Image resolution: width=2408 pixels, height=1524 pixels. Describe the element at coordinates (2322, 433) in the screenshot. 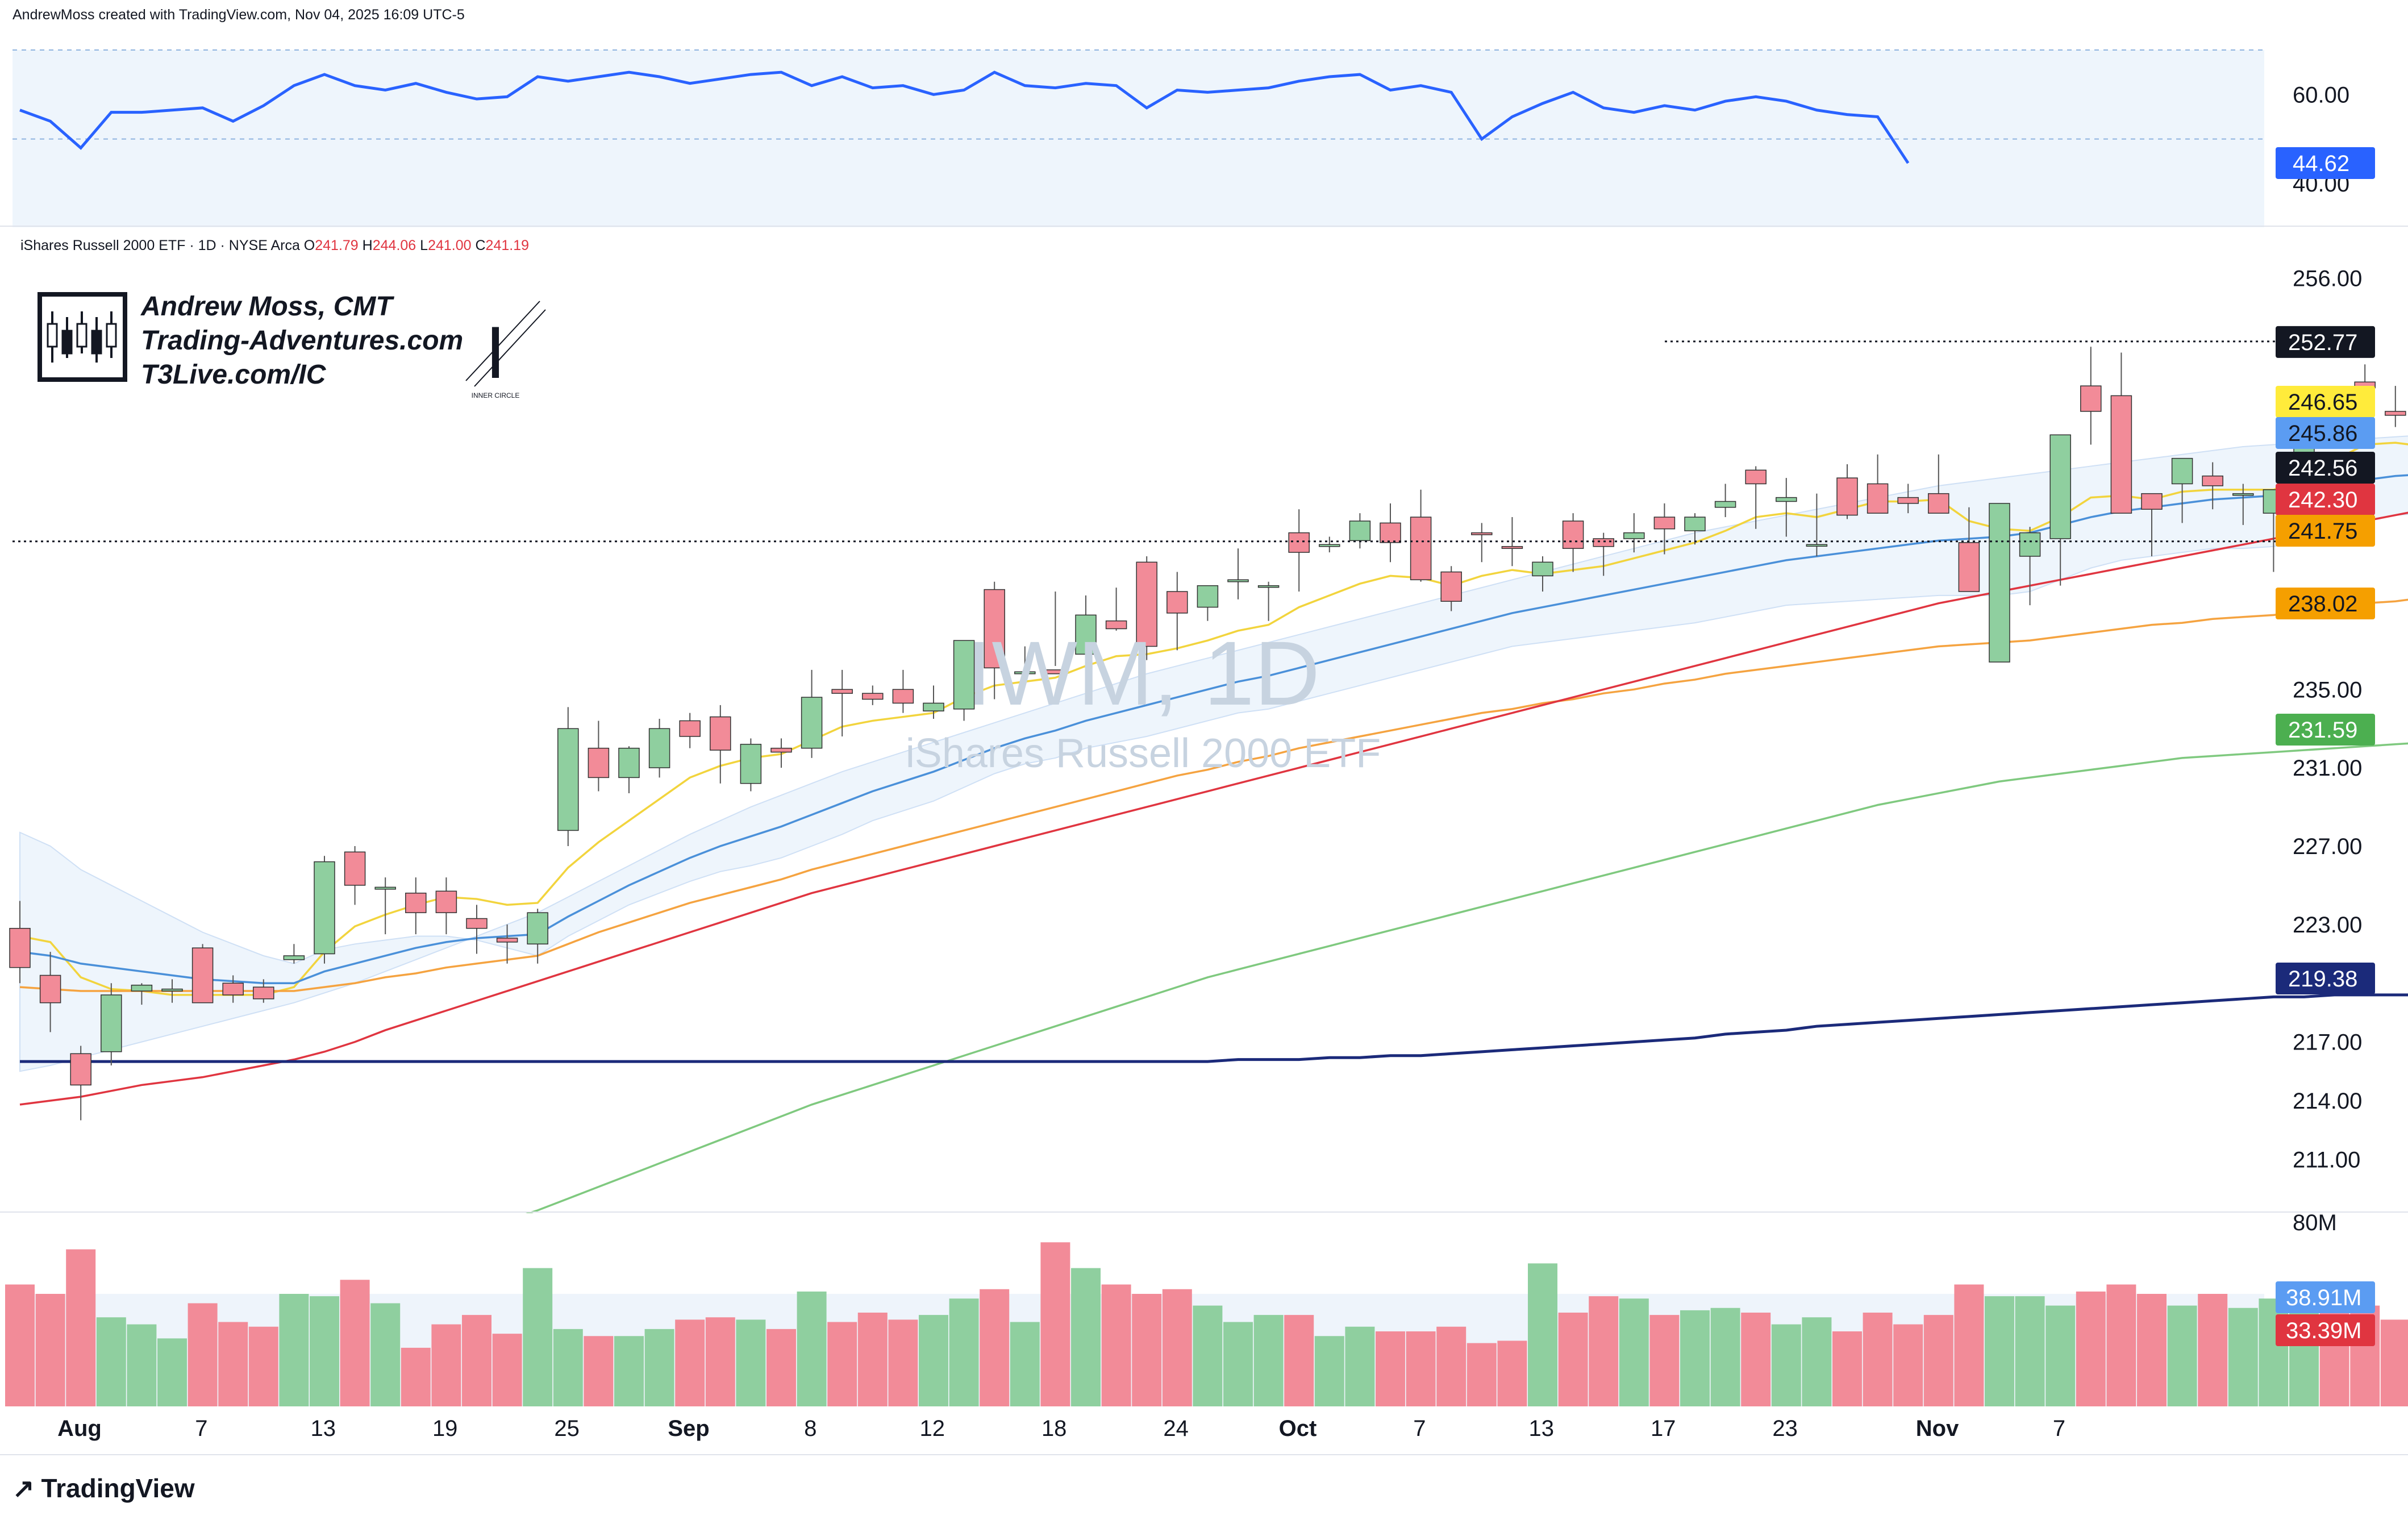

I see `price-badge-label: 245.86` at that location.